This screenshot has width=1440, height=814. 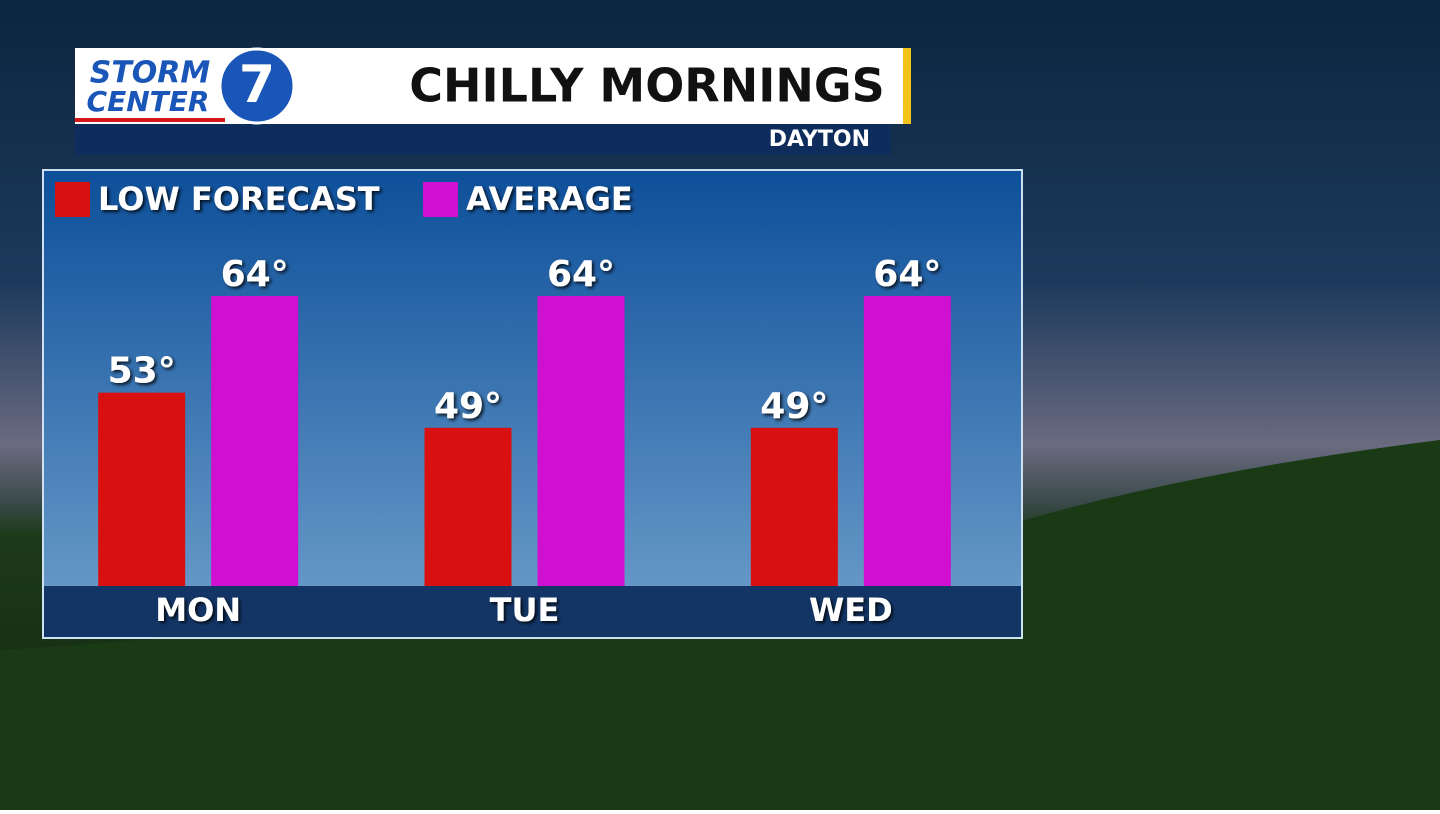 I want to click on logo-stripe, so click(x=150, y=120).